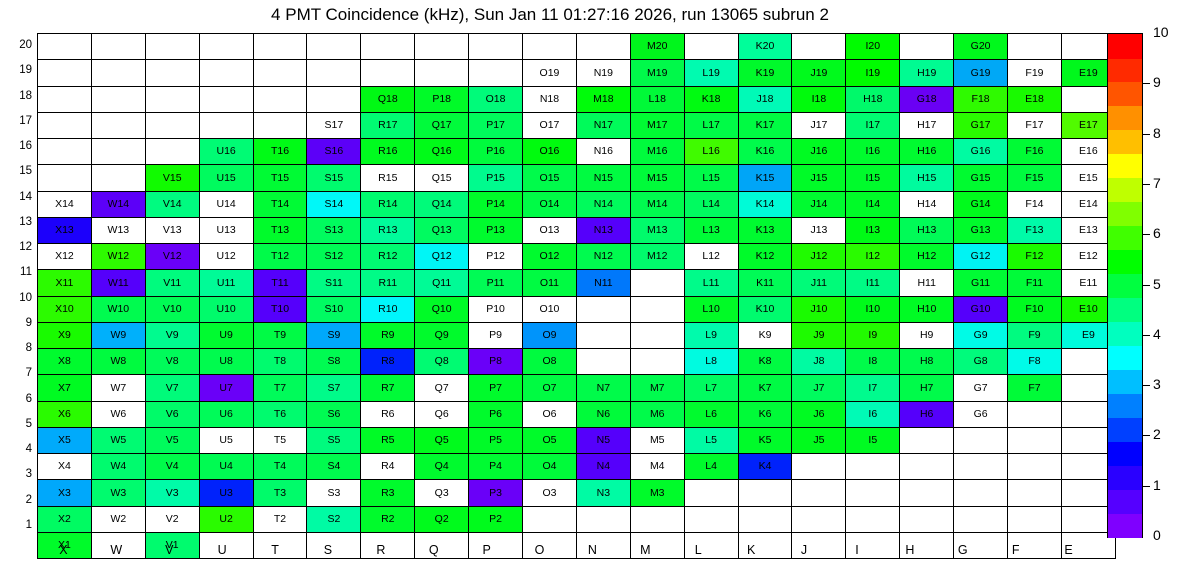  What do you see at coordinates (873, 151) in the screenshot?
I see `heatmap-cell-I16: I16` at bounding box center [873, 151].